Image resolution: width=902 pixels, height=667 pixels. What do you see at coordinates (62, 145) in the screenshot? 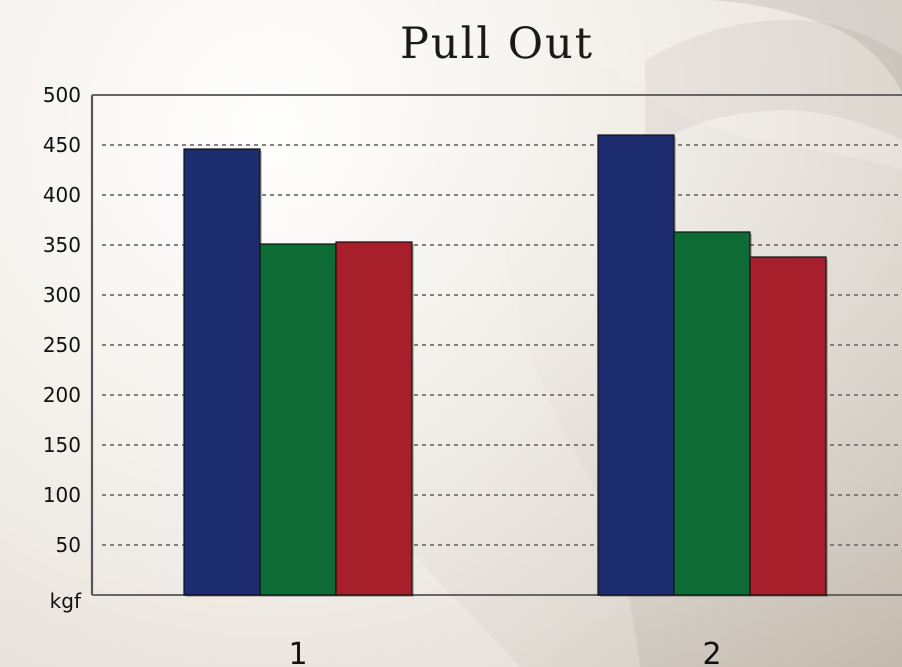
I see `y-tick-label: 450` at bounding box center [62, 145].